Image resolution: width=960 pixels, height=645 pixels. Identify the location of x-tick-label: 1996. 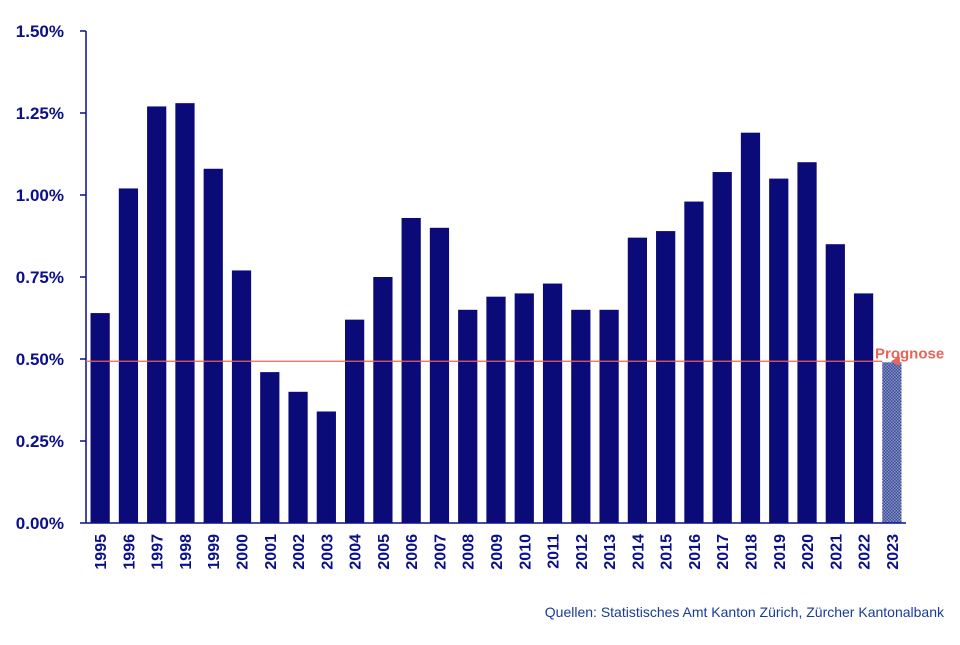
(129, 552).